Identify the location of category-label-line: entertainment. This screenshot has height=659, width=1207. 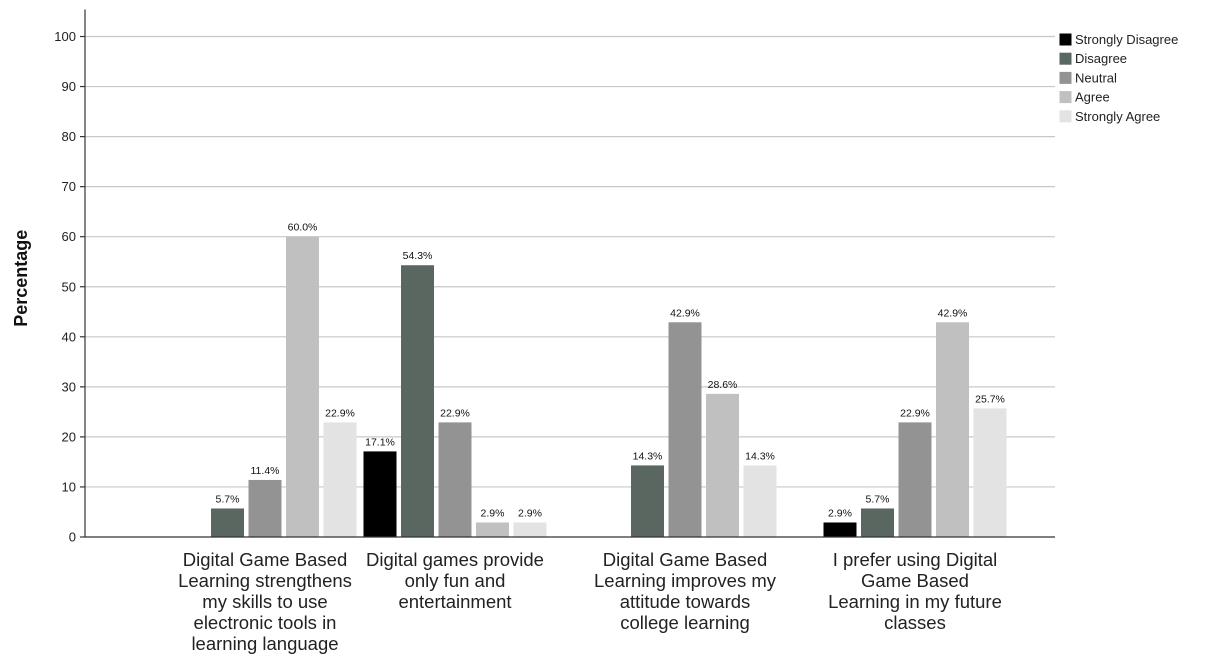
(454, 601).